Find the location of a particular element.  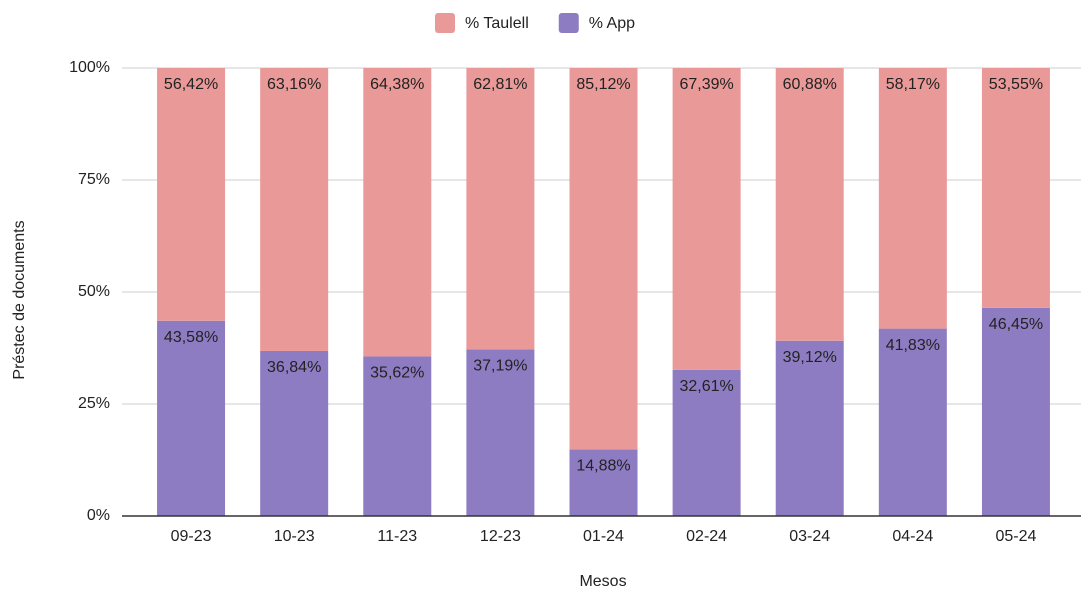

data-label: 32,61% is located at coordinates (706, 386).